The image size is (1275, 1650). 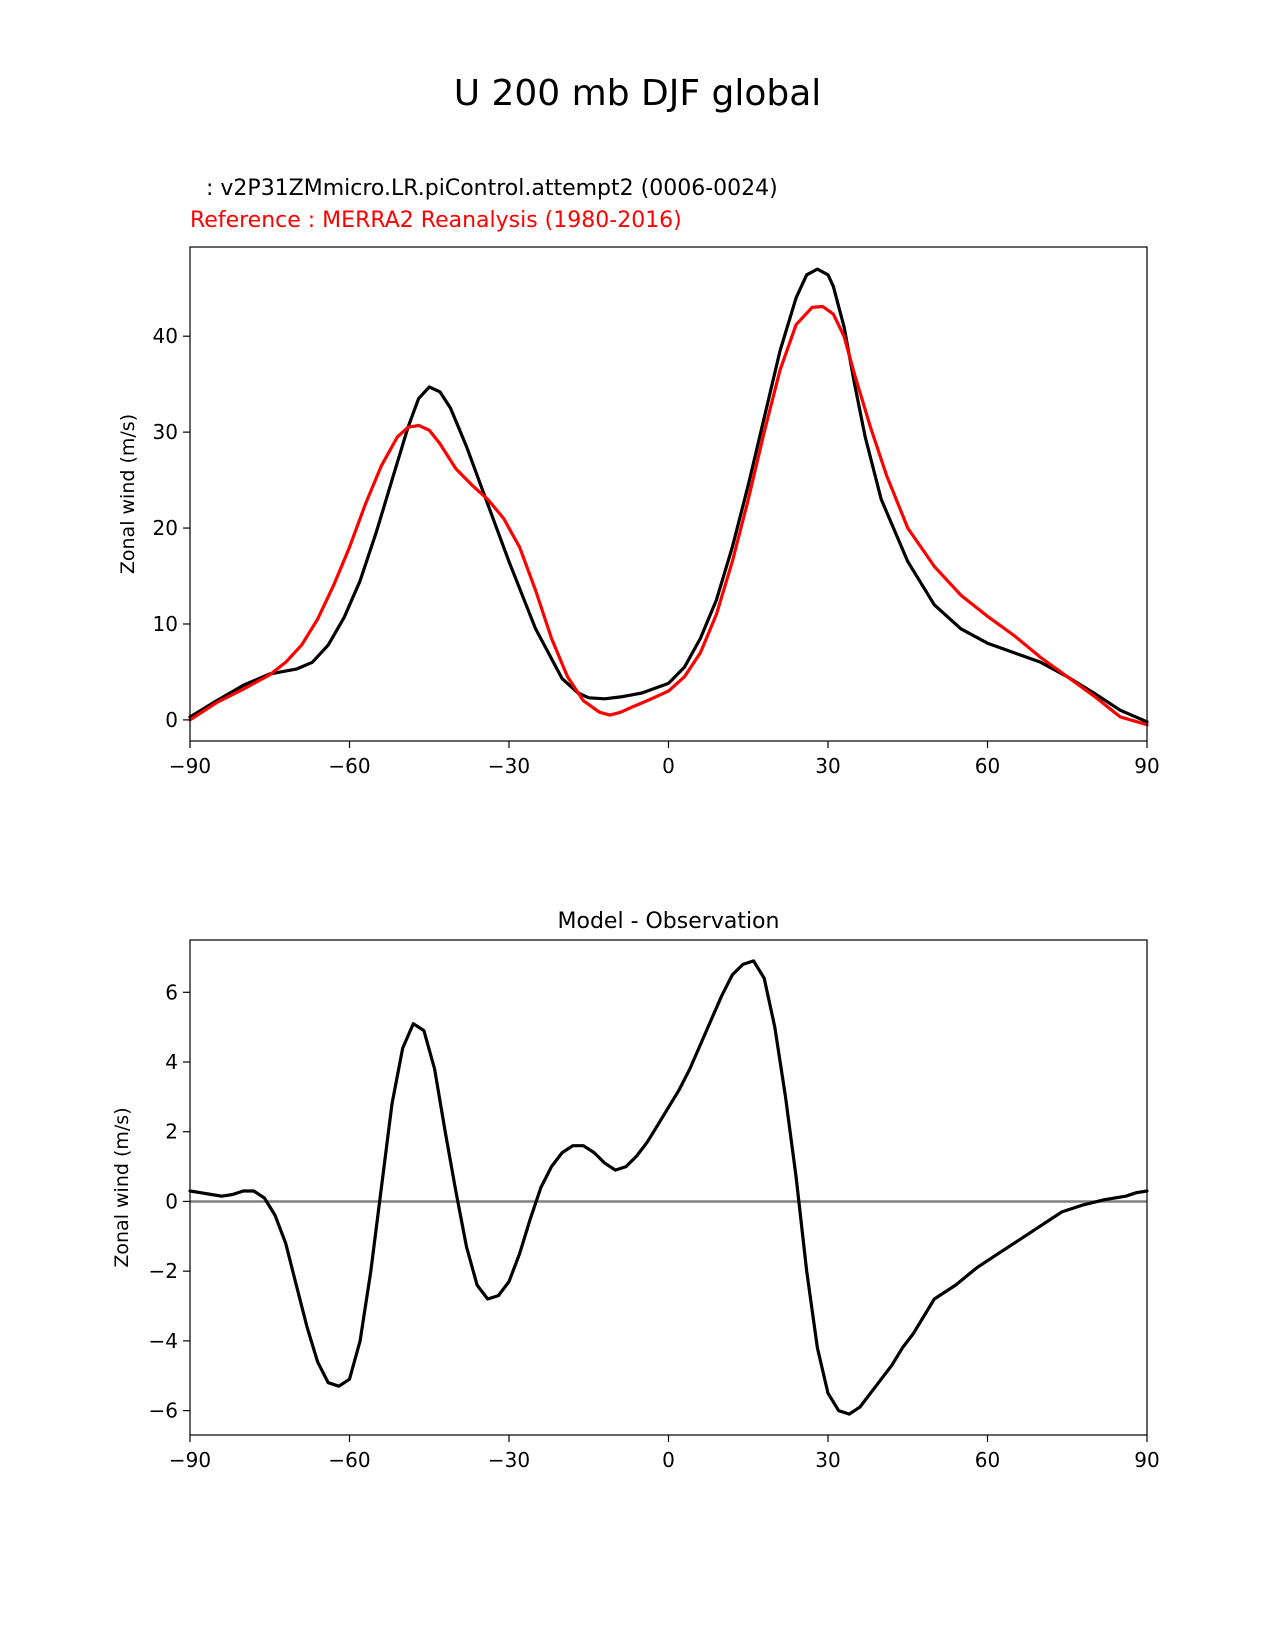 What do you see at coordinates (163, 1341) in the screenshot?
I see `chart-2-y-tick-label: −4` at bounding box center [163, 1341].